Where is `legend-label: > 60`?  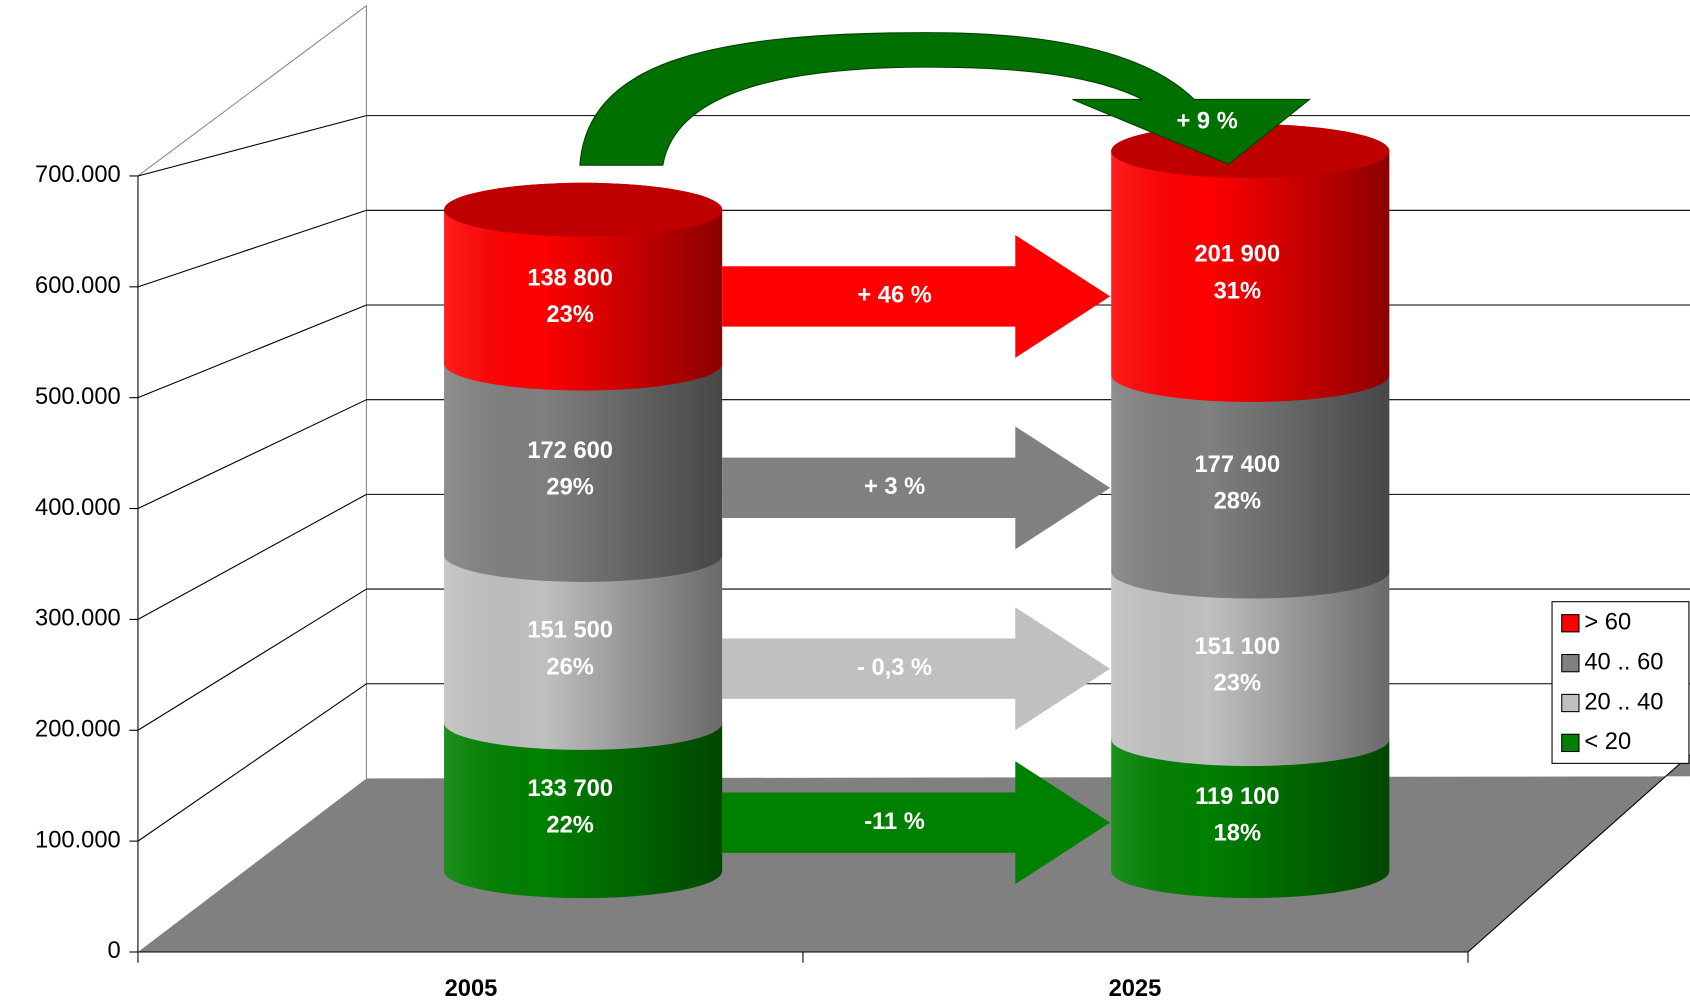
legend-label: > 60 is located at coordinates (1607, 623).